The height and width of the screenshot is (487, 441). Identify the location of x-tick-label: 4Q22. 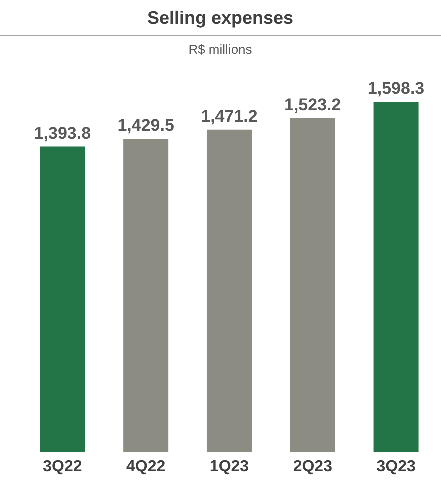
(146, 467).